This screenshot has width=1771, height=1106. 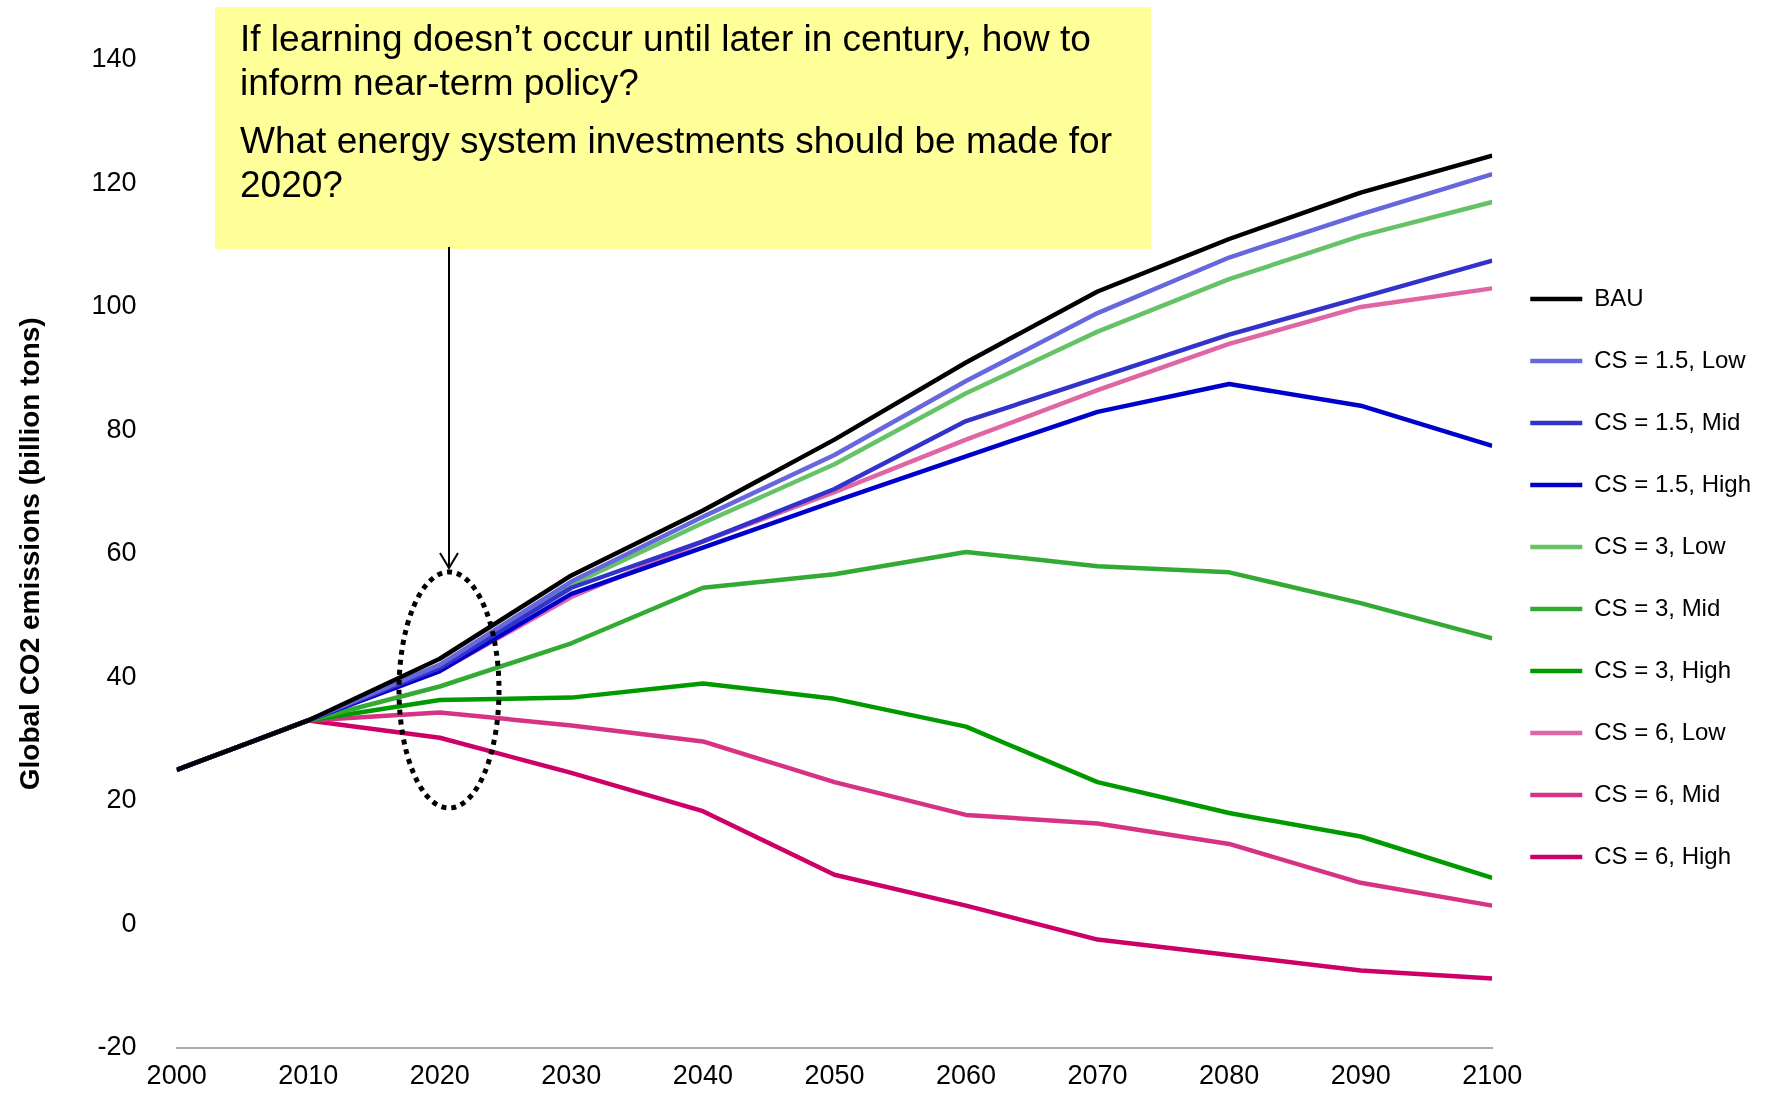 I want to click on legend-label: BAU, so click(x=1619, y=297).